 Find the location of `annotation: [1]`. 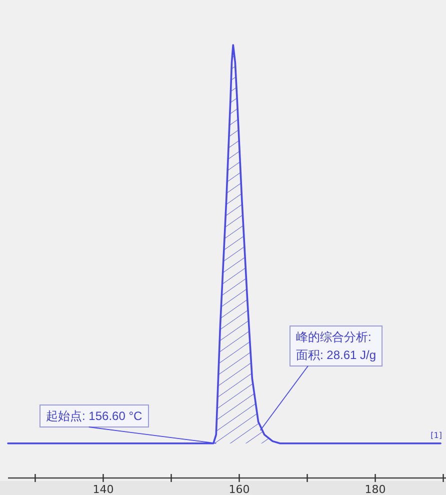

annotation: [1] is located at coordinates (436, 435).